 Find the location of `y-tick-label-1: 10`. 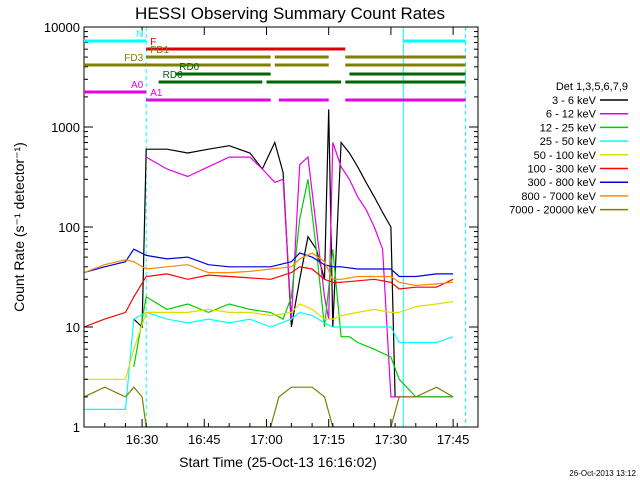

y-tick-label-1: 10 is located at coordinates (73, 327).